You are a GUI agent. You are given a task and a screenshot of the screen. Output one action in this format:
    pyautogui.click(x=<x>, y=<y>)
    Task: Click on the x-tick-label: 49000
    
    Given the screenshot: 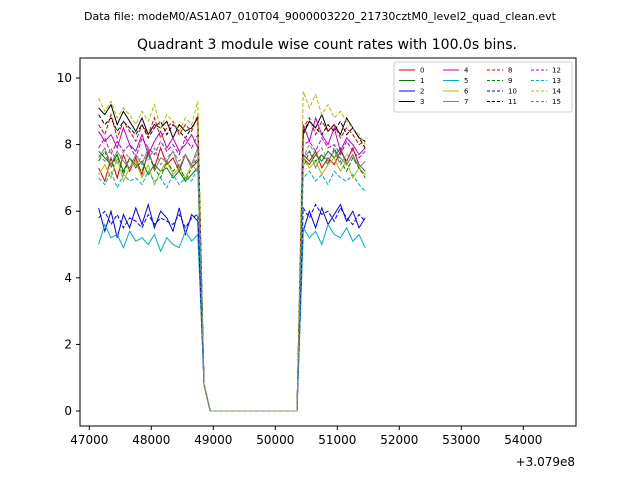 What is the action you would take?
    pyautogui.click(x=213, y=440)
    